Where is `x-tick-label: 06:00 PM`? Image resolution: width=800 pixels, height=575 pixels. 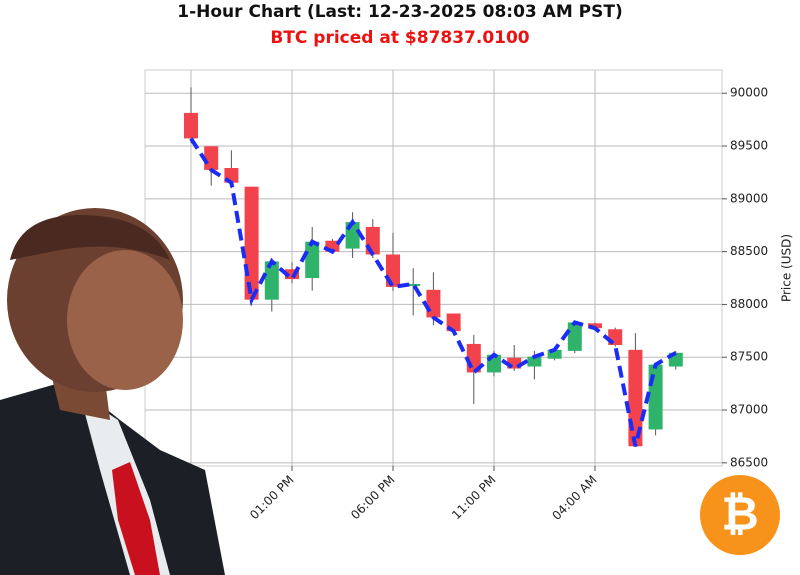 x-tick-label: 06:00 PM is located at coordinates (372, 497).